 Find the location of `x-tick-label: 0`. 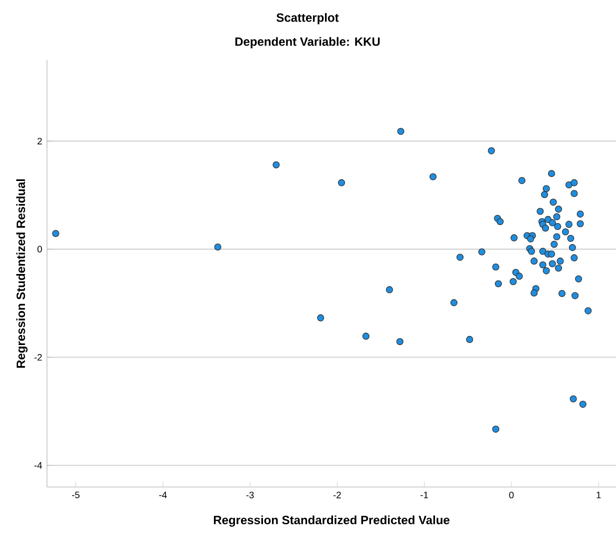

x-tick-label: 0 is located at coordinates (511, 495).